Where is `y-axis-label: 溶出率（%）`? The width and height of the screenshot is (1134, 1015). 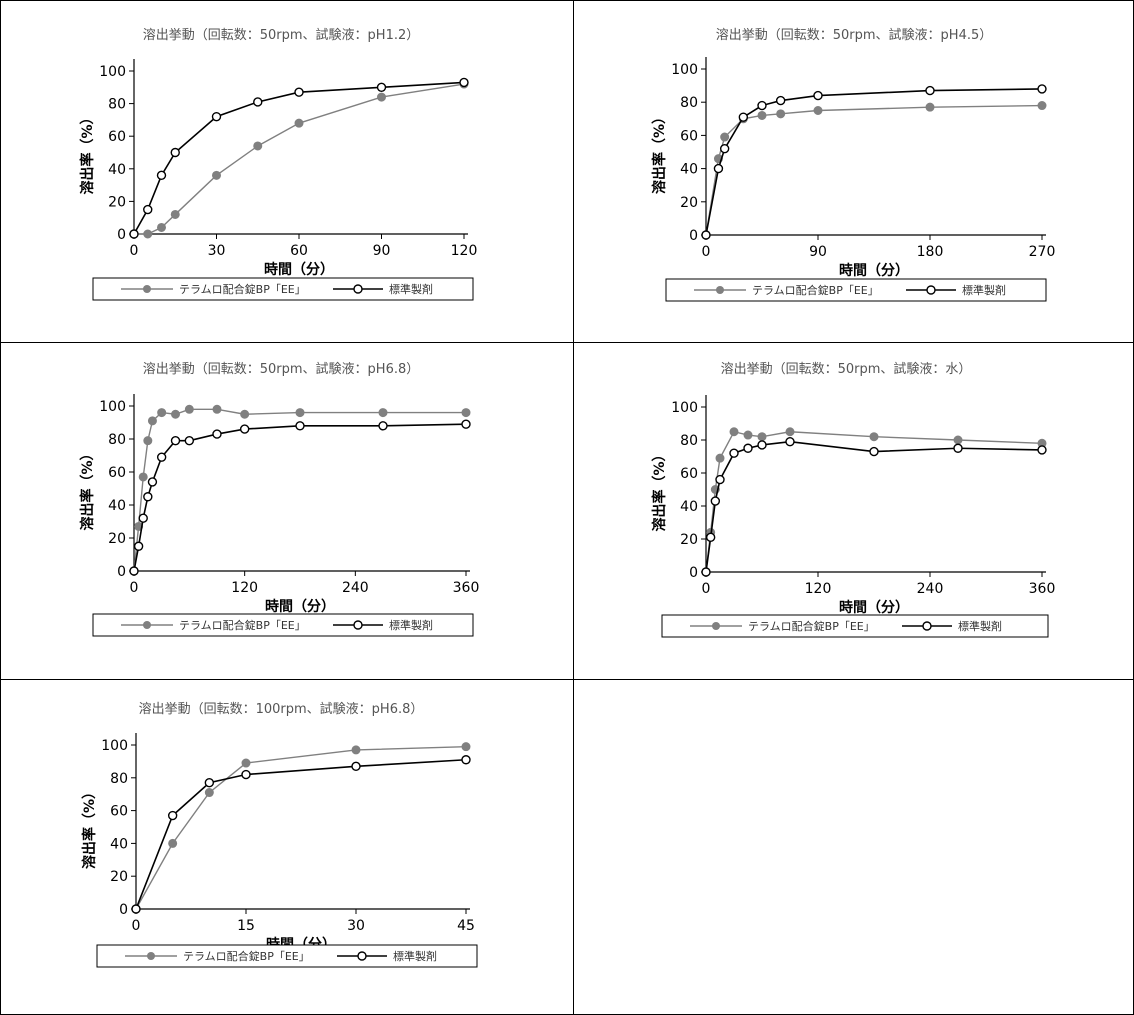
y-axis-label: 溶出率（%） is located at coordinates (659, 489).